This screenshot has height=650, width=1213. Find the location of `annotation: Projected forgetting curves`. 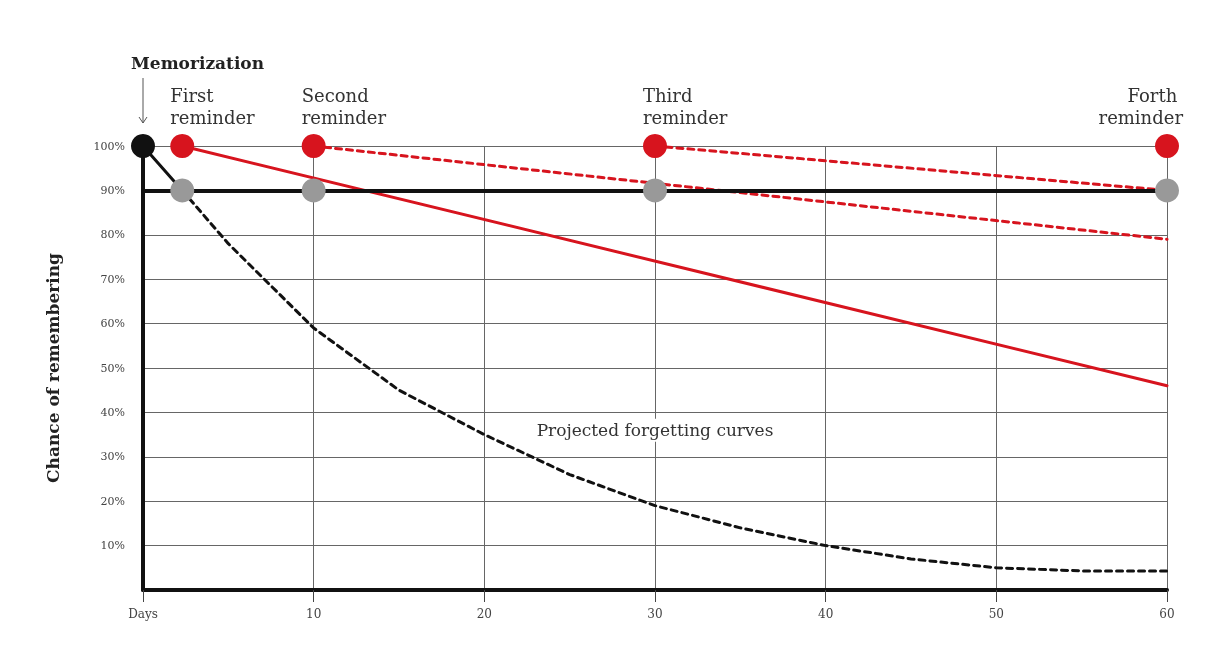

annotation: Projected forgetting curves is located at coordinates (655, 430).